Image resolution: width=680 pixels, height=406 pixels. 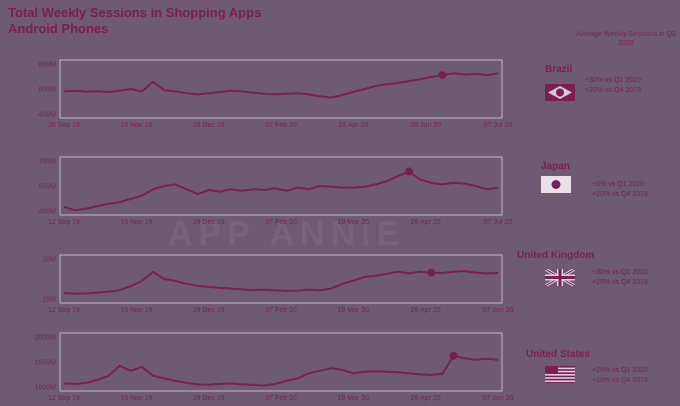 What do you see at coordinates (426, 310) in the screenshot?
I see `united-kingdom-x-tick-label: 28 Apr 20` at bounding box center [426, 310].